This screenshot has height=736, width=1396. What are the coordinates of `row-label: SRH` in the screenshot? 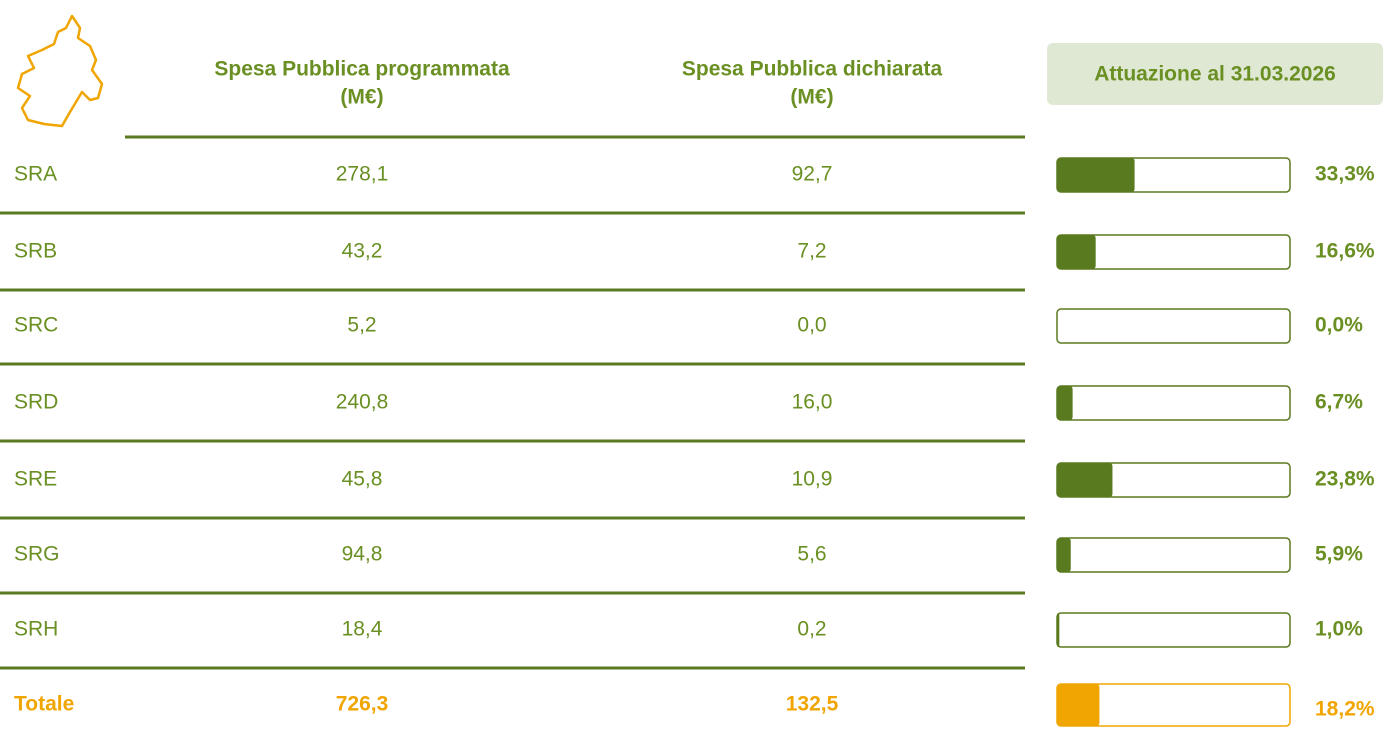 It's located at (36, 629).